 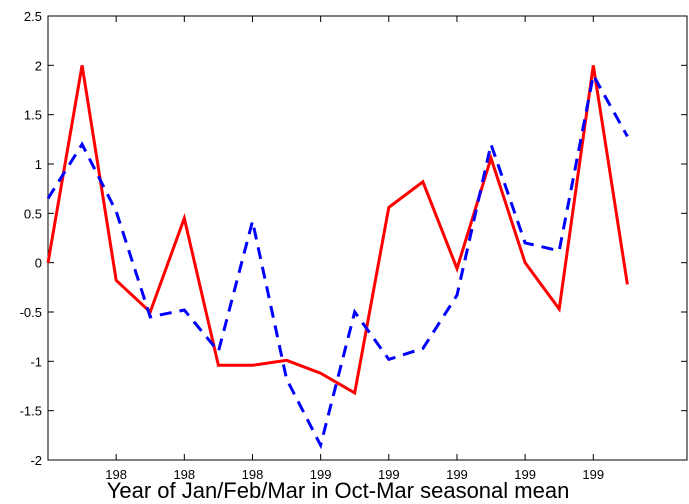 I want to click on y-tick-label: 0.5, so click(x=33, y=213).